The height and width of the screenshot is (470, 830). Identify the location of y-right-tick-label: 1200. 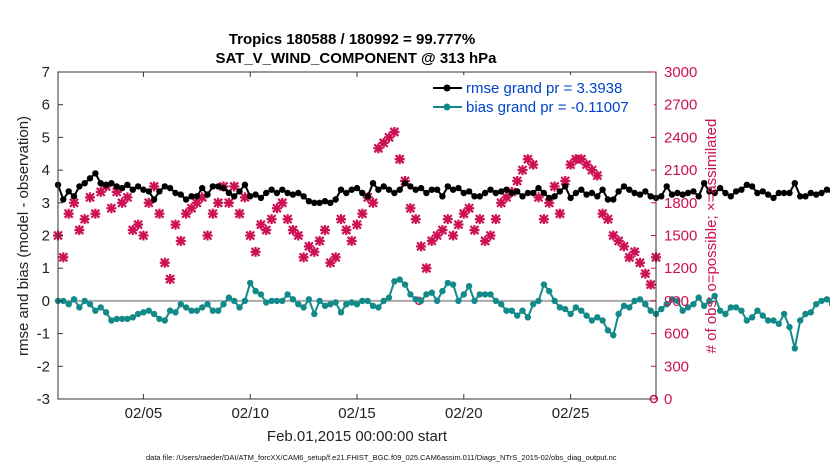
(680, 268).